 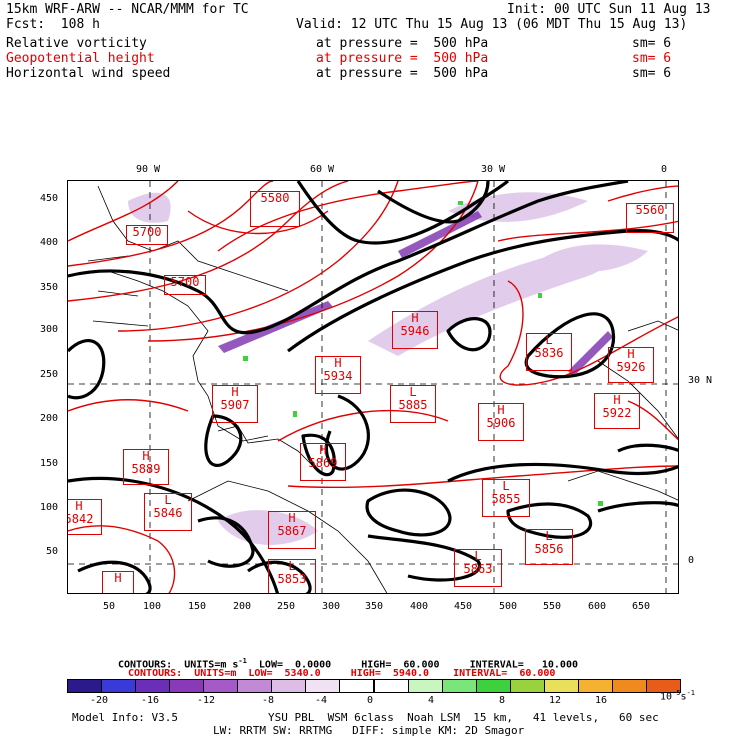 What do you see at coordinates (292, 530) in the screenshot?
I see `height-label-box: H 5867` at bounding box center [292, 530].